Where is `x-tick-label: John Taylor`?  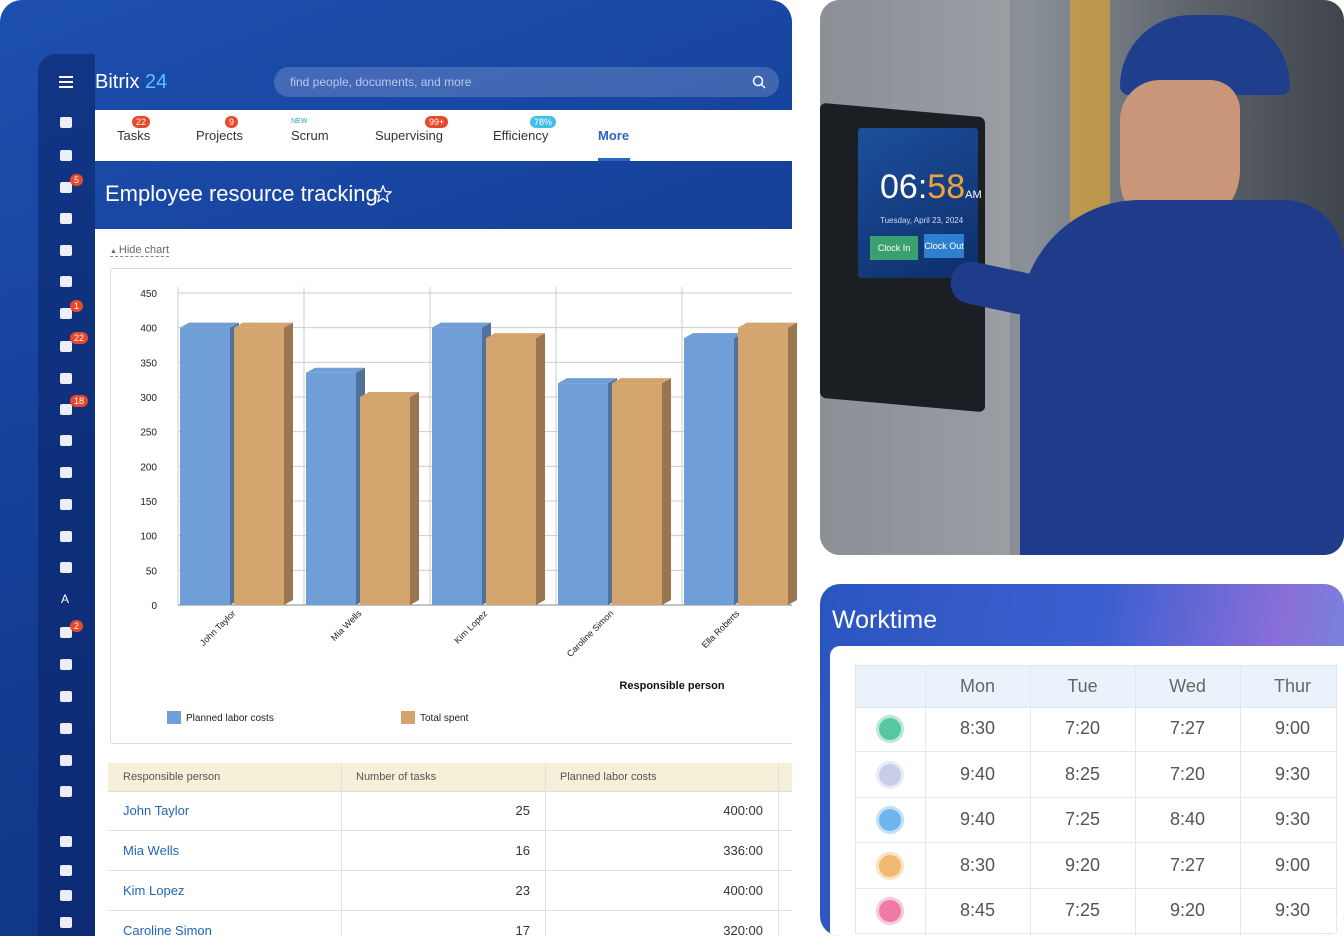
x-tick-label: John Taylor is located at coordinates (218, 628).